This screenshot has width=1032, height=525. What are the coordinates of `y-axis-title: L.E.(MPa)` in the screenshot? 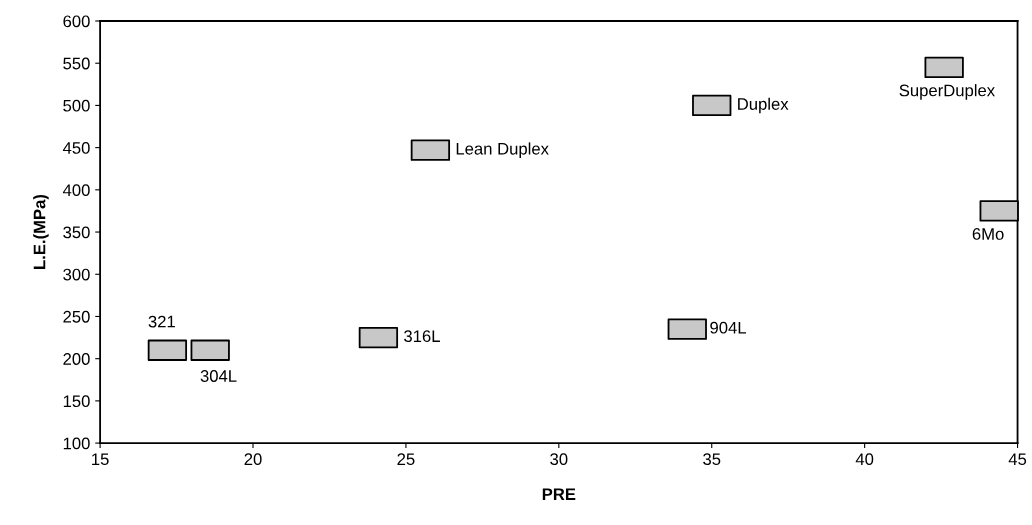 It's located at (41, 231).